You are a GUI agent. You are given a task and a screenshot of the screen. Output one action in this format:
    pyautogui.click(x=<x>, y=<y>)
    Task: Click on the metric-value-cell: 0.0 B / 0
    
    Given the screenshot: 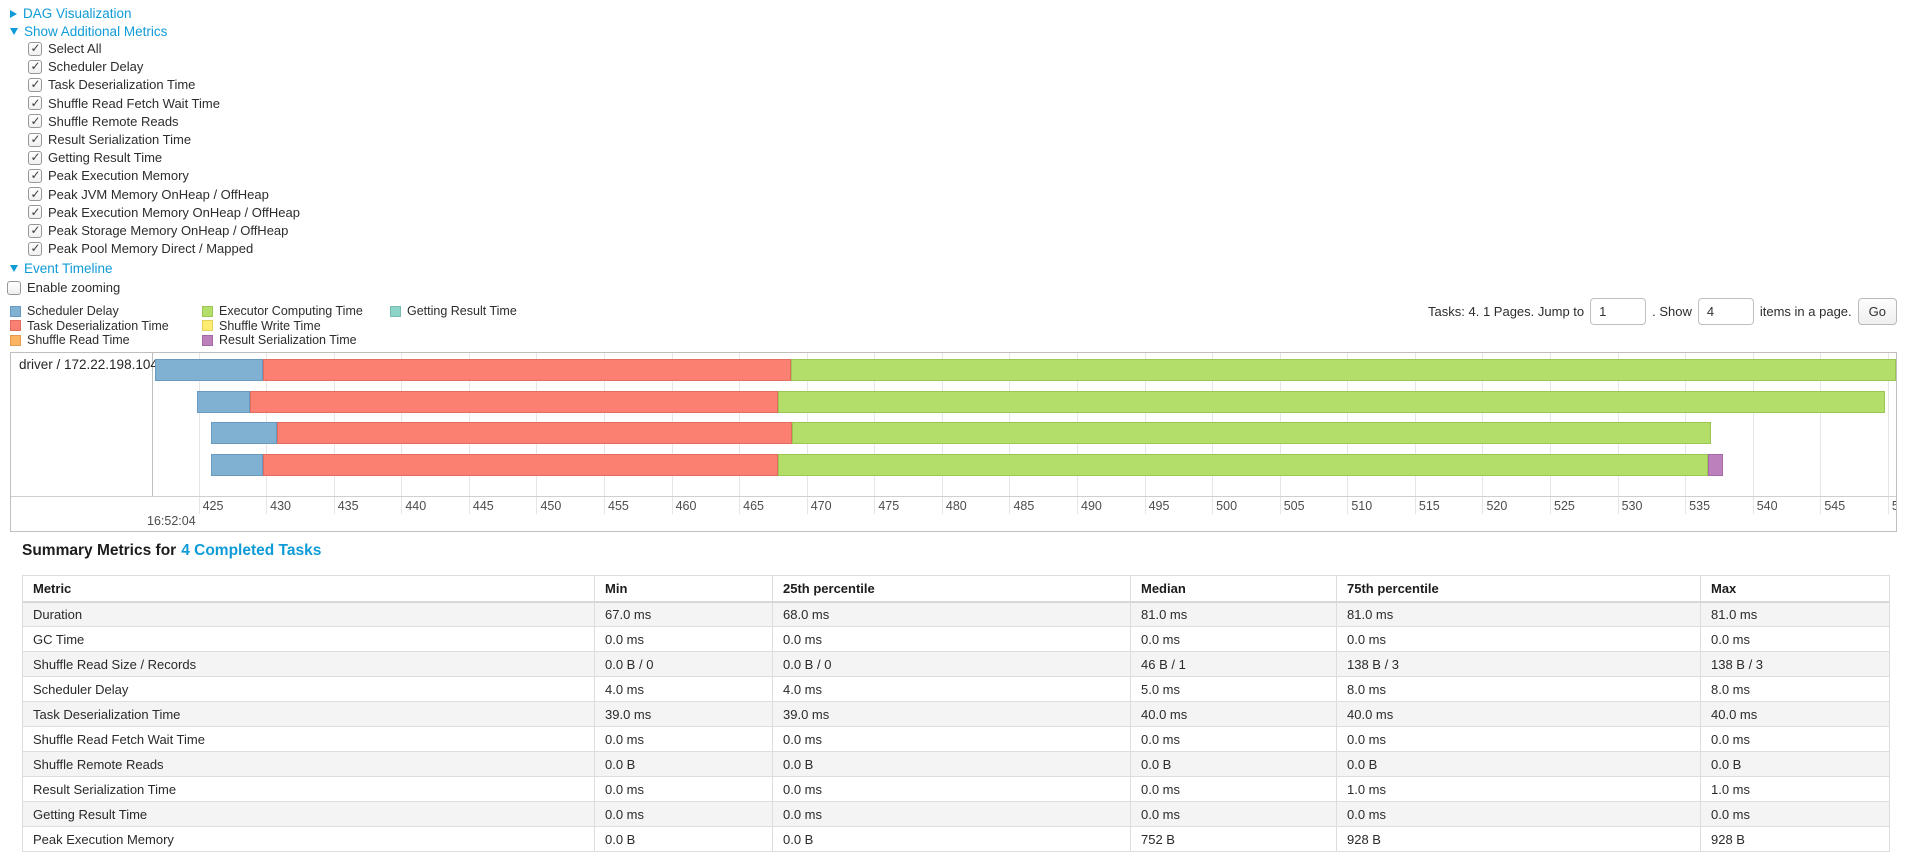 What is the action you would take?
    pyautogui.click(x=683, y=664)
    